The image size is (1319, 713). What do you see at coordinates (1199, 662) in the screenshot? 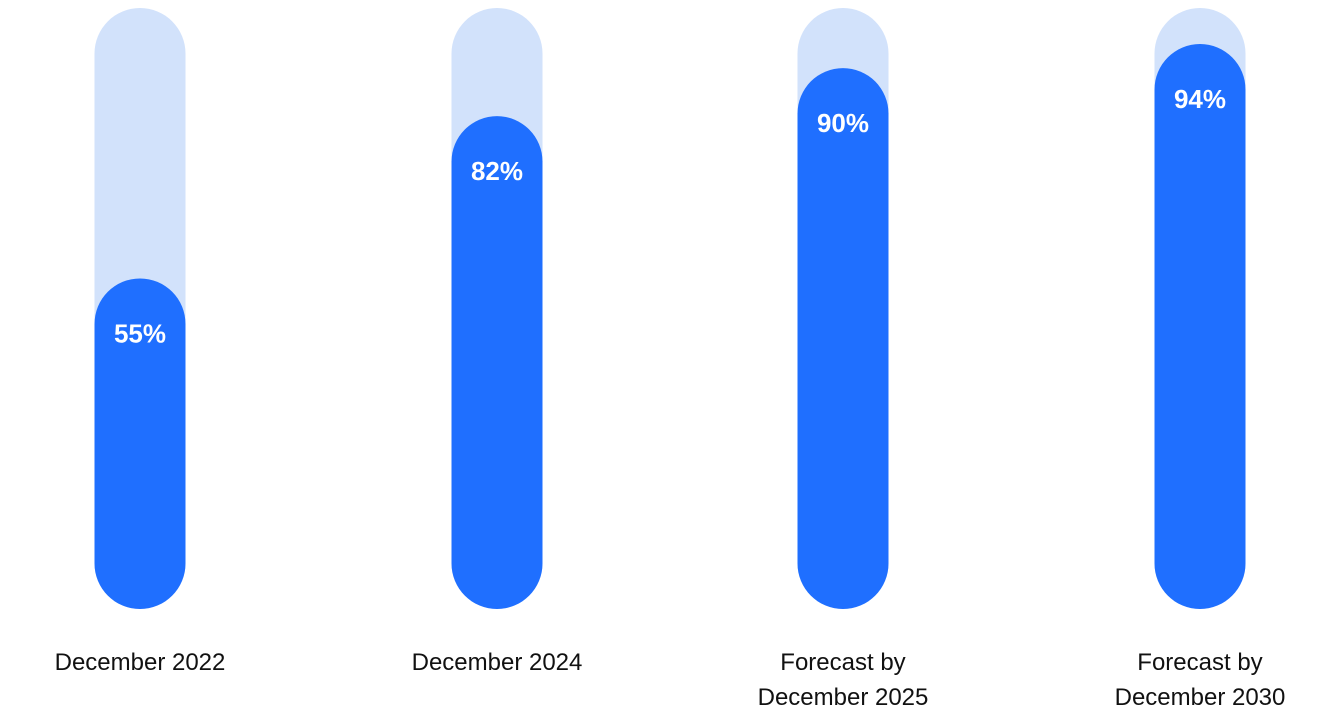
I see `category-label-4-line-1: Forecast by` at bounding box center [1199, 662].